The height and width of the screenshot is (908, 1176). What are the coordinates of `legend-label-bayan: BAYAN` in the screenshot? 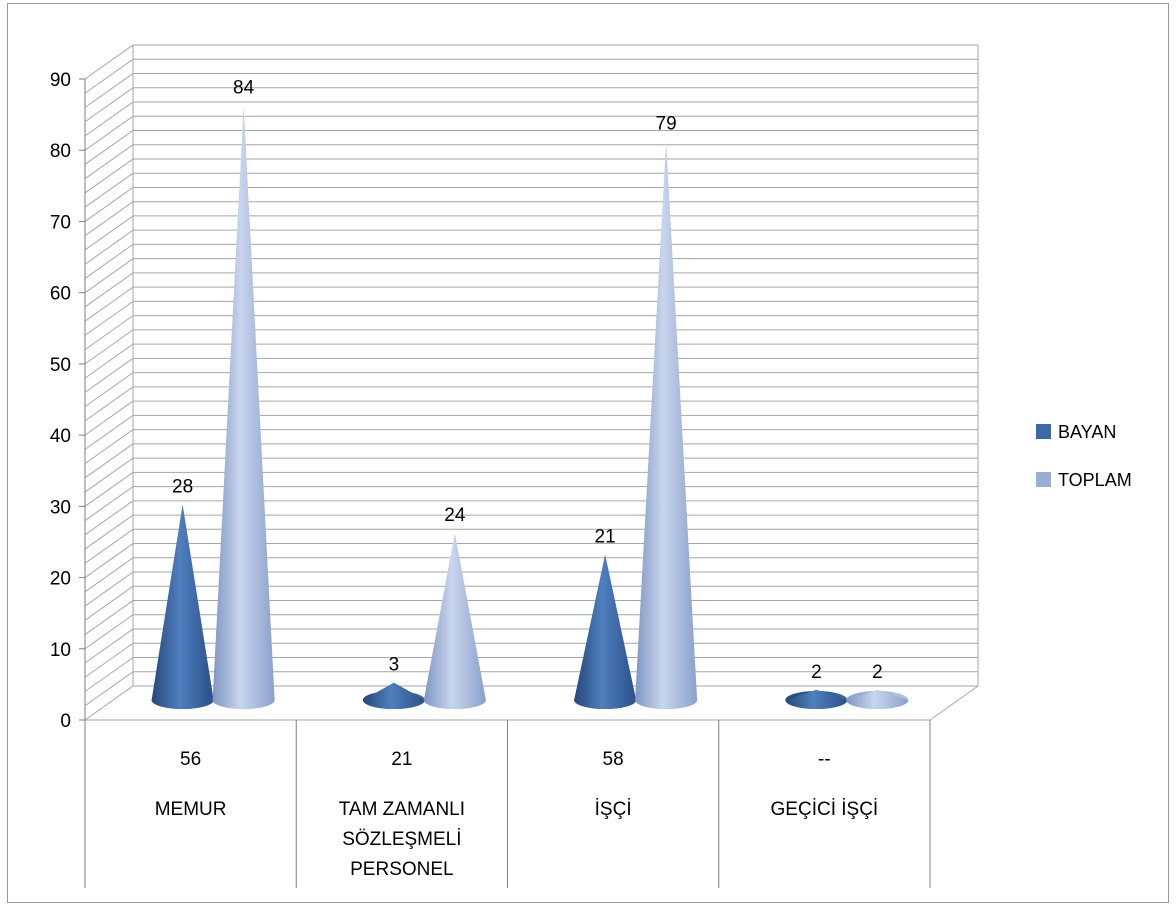 It's located at (1087, 432).